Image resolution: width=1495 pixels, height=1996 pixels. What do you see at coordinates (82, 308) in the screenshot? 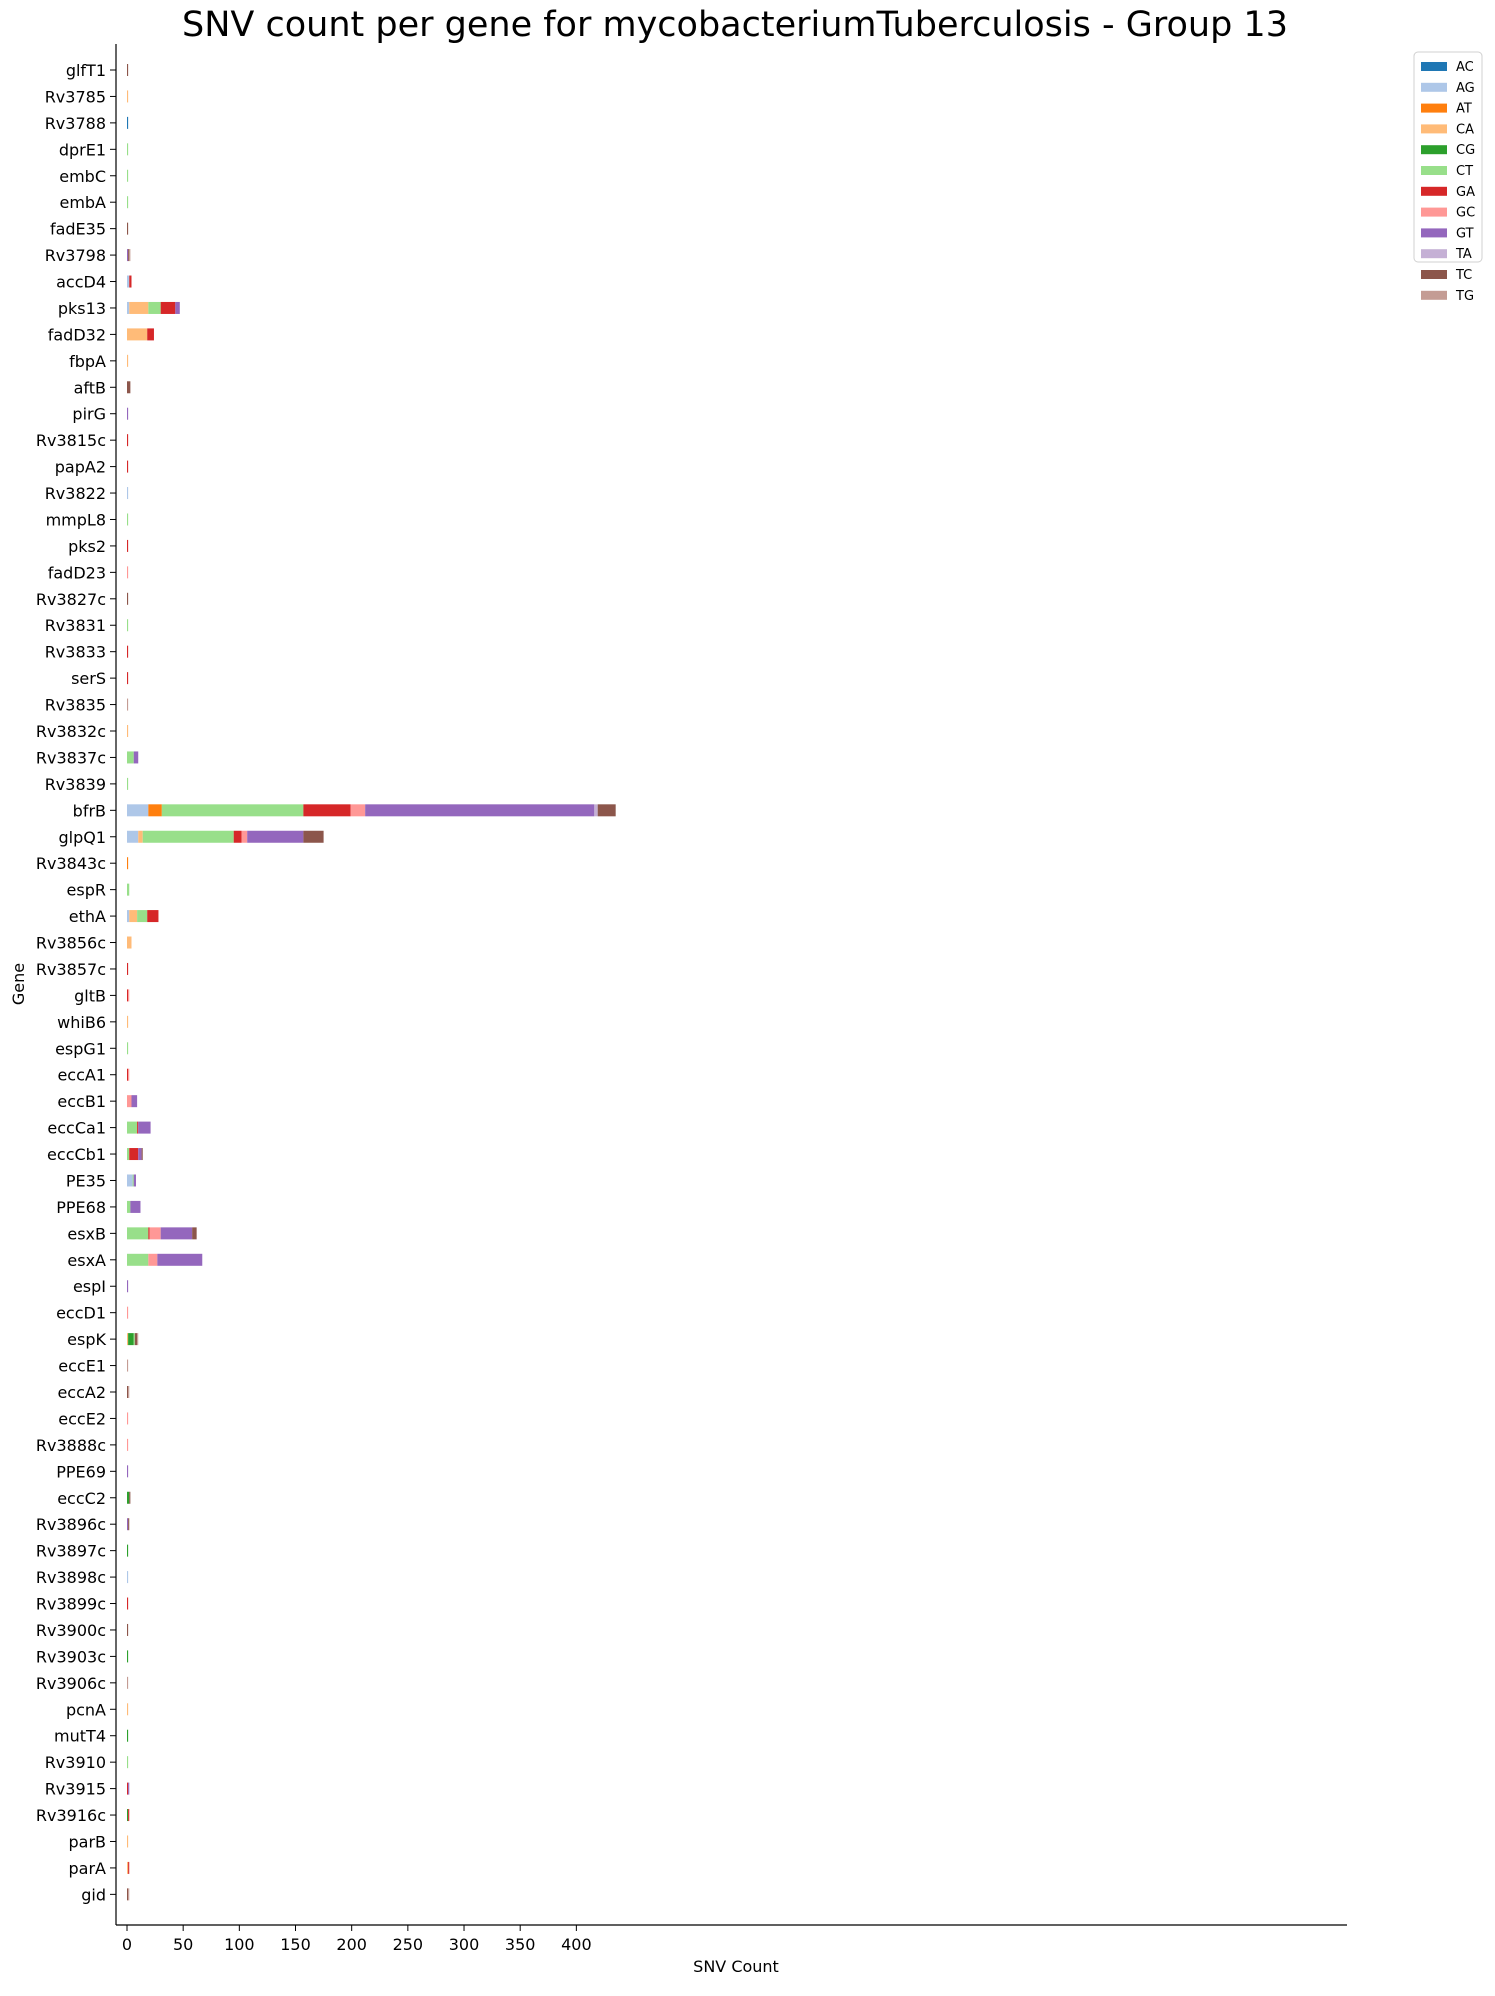
I see `y-tick-label: pks13` at bounding box center [82, 308].